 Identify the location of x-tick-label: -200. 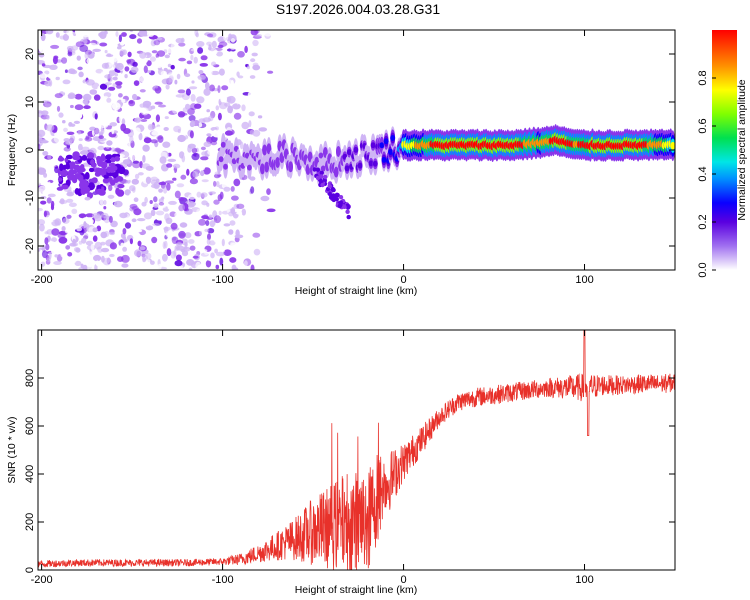
(42, 580).